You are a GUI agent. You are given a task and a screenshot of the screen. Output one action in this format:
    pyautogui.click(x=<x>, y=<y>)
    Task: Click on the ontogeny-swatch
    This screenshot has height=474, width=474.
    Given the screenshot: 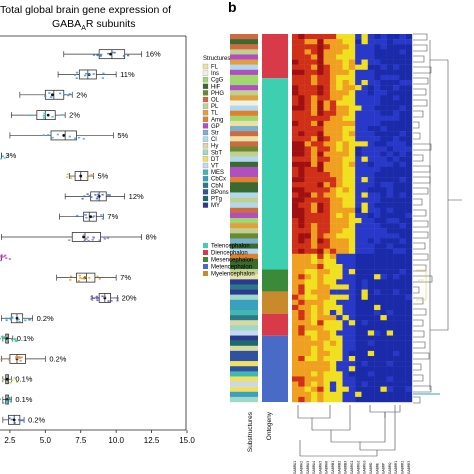 What is the action you would take?
    pyautogui.click(x=205, y=259)
    